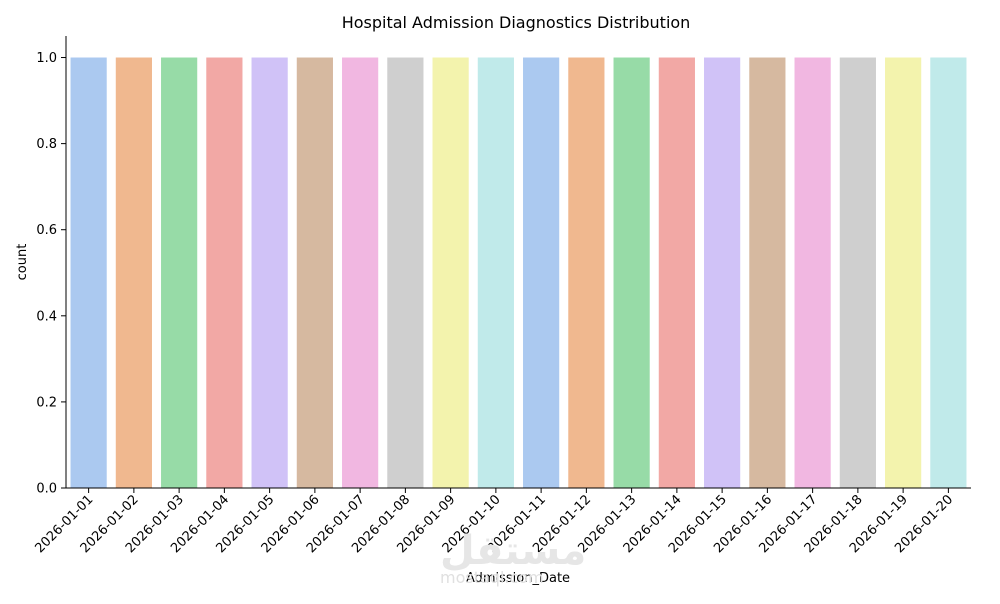 This screenshot has width=1000, height=604. Describe the element at coordinates (46, 316) in the screenshot. I see `y-tick-label: 0.4` at that location.